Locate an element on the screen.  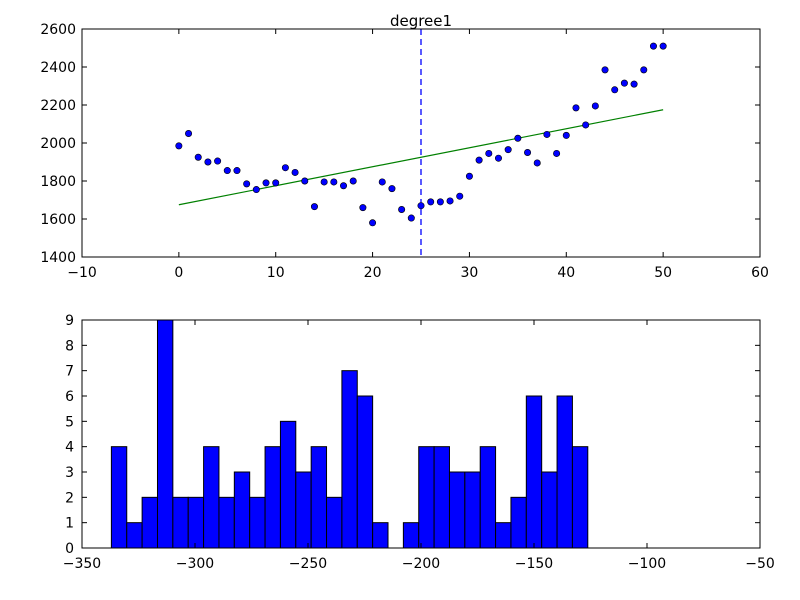
y-tick-label: 7 is located at coordinates (69, 372).